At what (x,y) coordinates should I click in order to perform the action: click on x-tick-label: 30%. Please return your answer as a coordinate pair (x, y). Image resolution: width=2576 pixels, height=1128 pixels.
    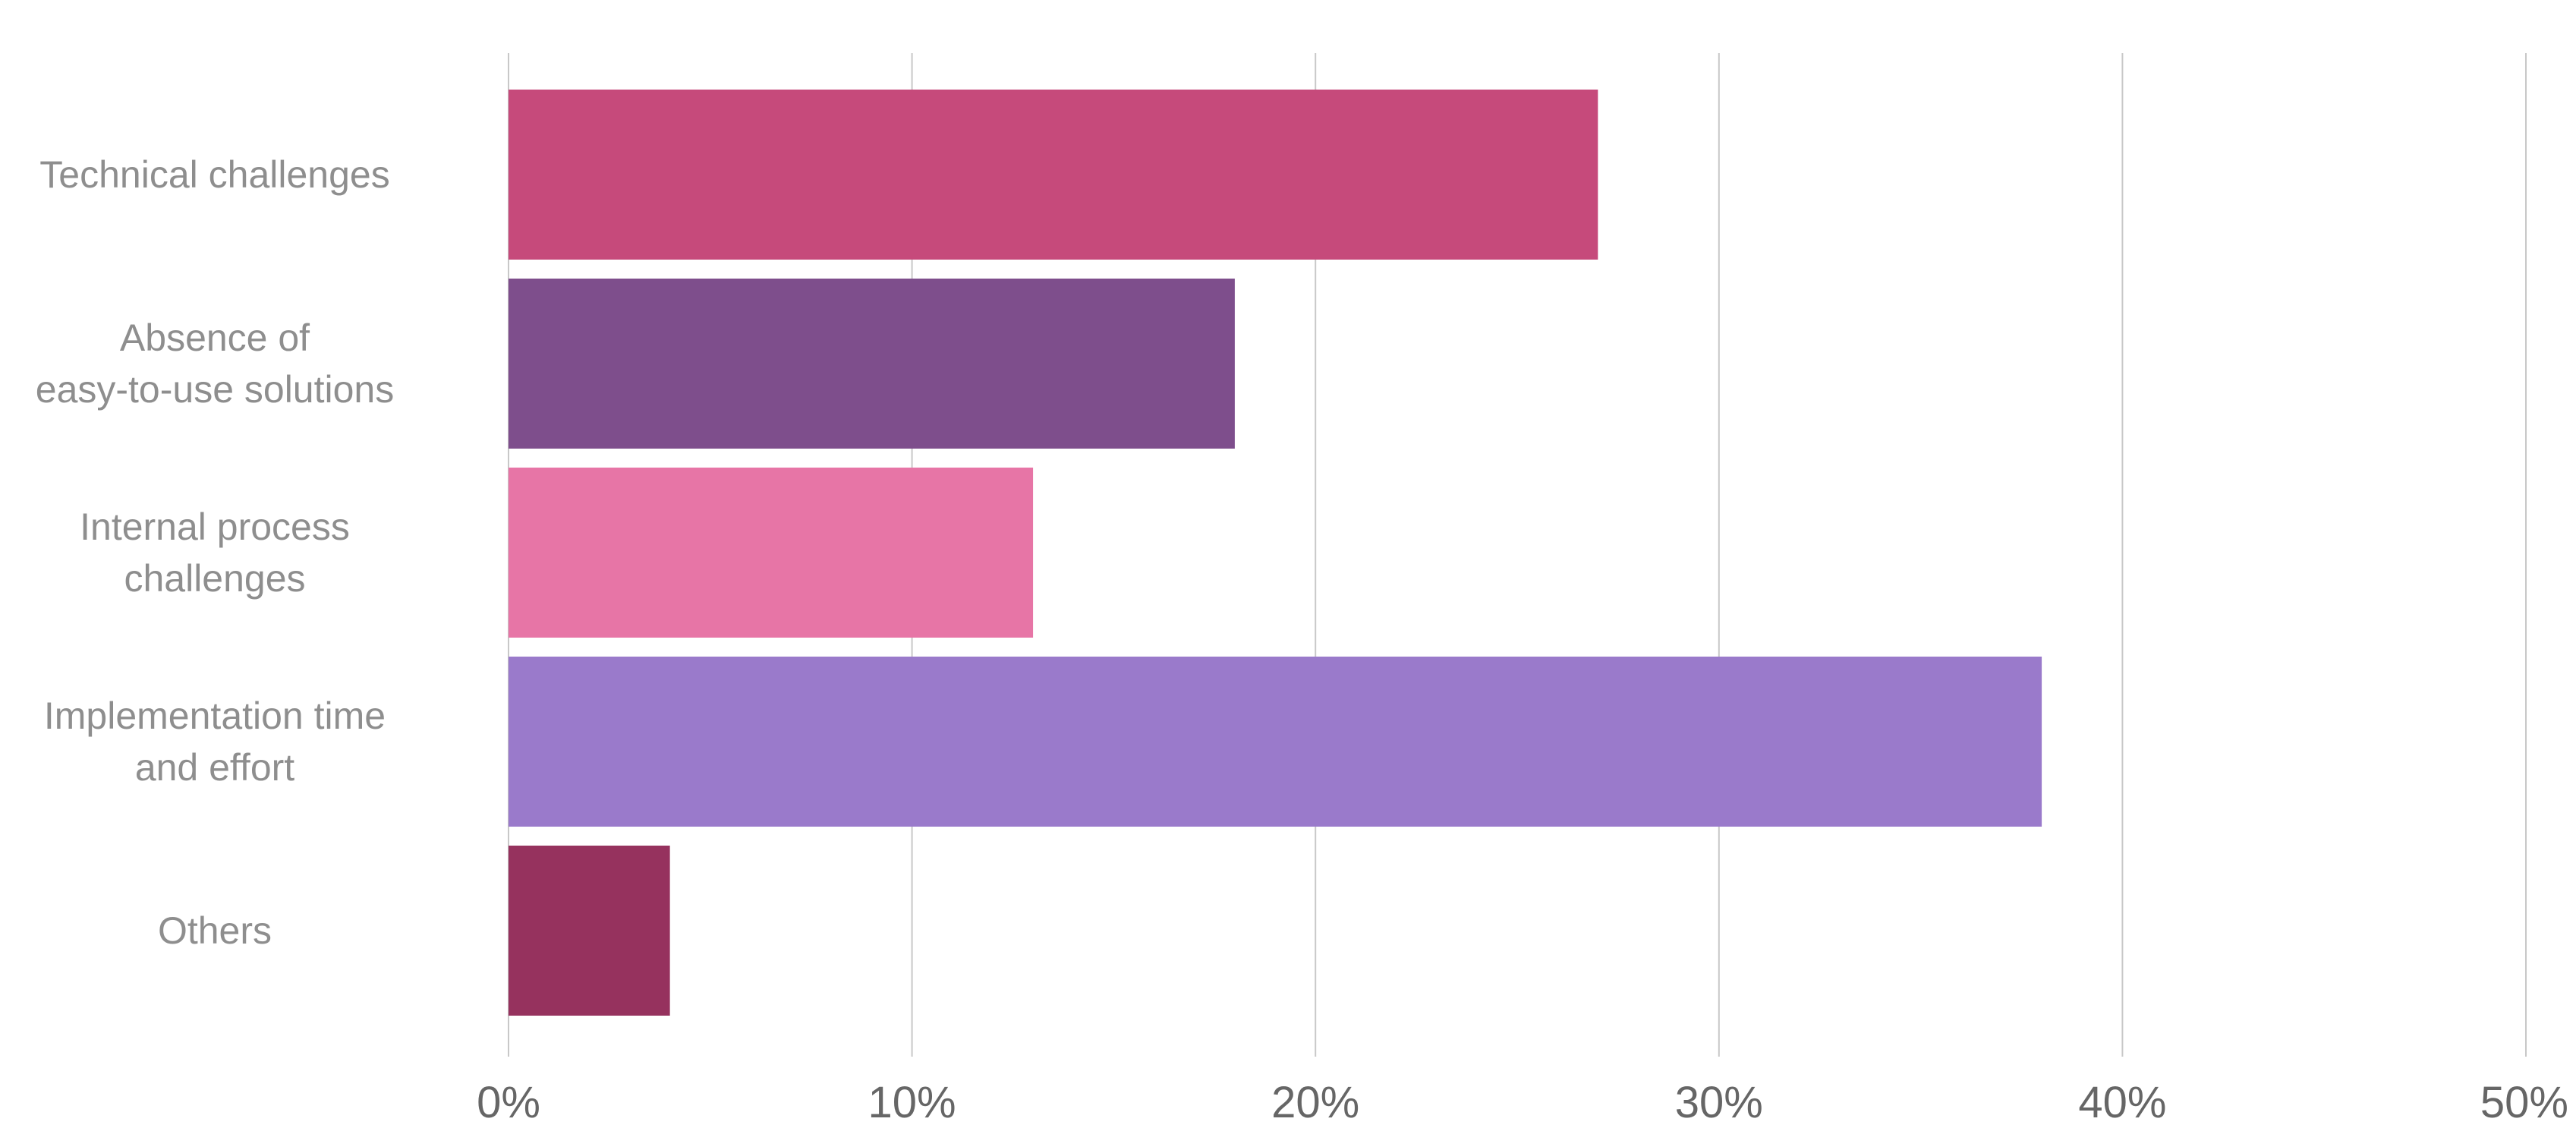
    Looking at the image, I should click on (1719, 1102).